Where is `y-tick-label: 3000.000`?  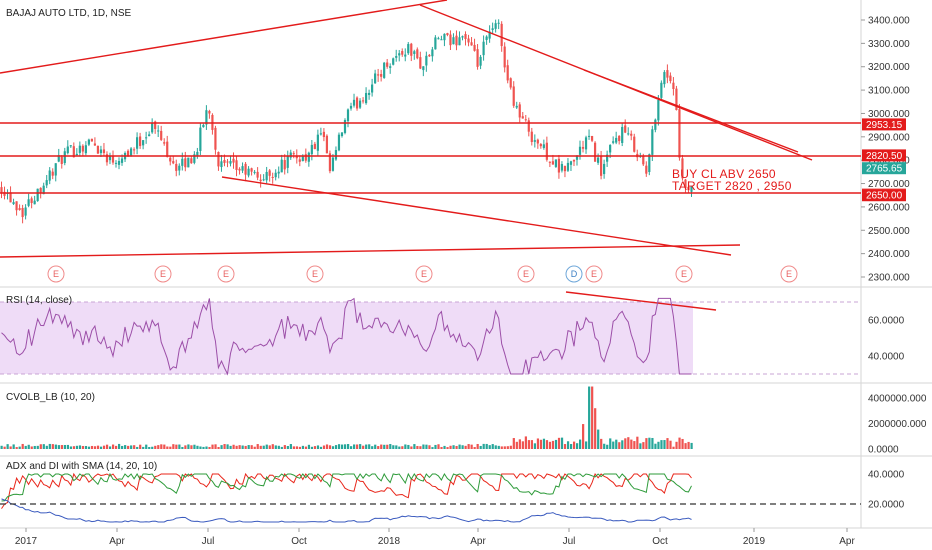 y-tick-label: 3000.000 is located at coordinates (889, 114).